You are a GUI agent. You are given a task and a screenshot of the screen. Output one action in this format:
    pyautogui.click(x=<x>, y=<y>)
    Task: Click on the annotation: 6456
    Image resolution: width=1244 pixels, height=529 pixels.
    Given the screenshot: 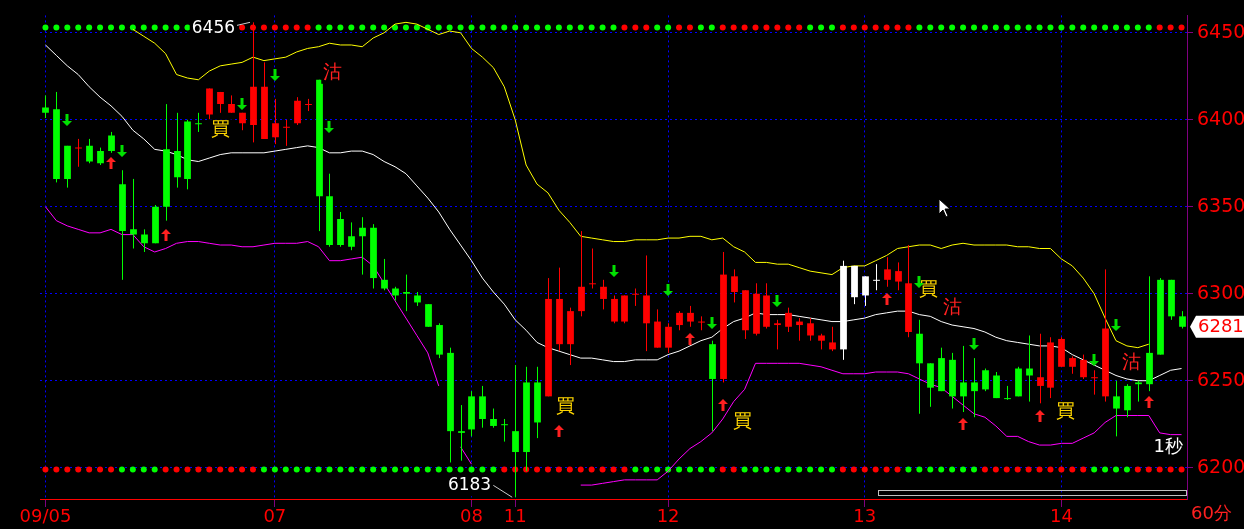 What is the action you would take?
    pyautogui.click(x=213, y=26)
    